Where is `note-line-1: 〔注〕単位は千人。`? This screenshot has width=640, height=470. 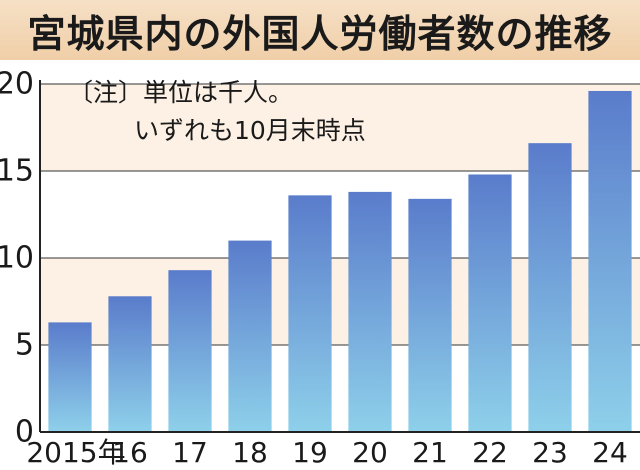 note-line-1: 〔注〕単位は千人。 is located at coordinates (181, 92).